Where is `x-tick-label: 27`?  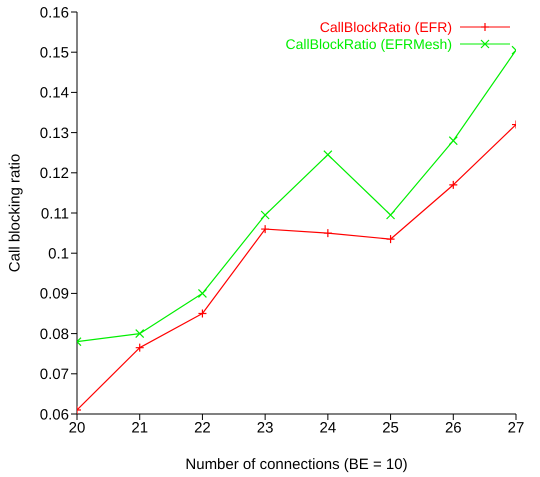
x-tick-label: 27 is located at coordinates (516, 428).